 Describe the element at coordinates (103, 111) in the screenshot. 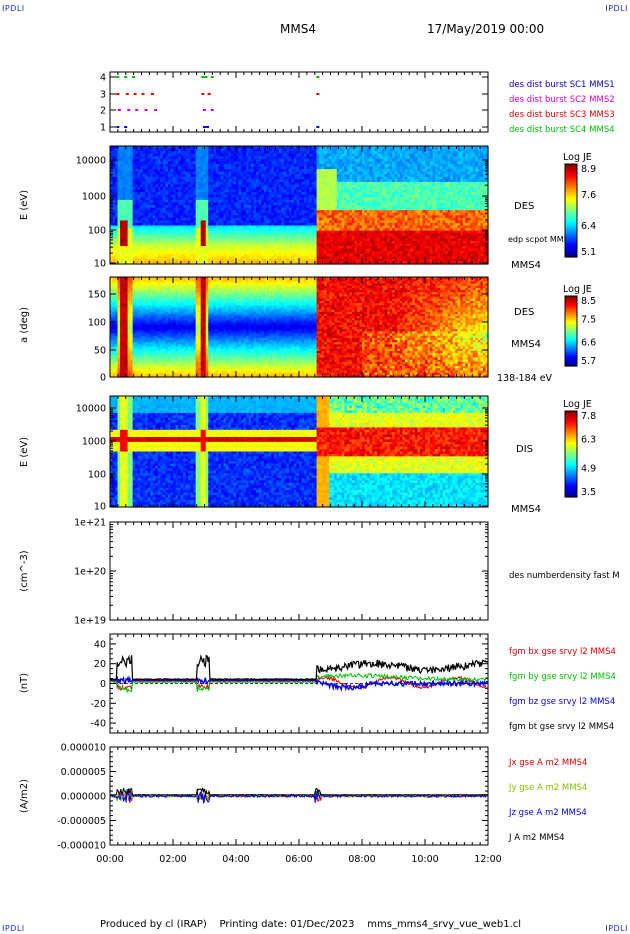

I see `y-tick-label: 2` at that location.